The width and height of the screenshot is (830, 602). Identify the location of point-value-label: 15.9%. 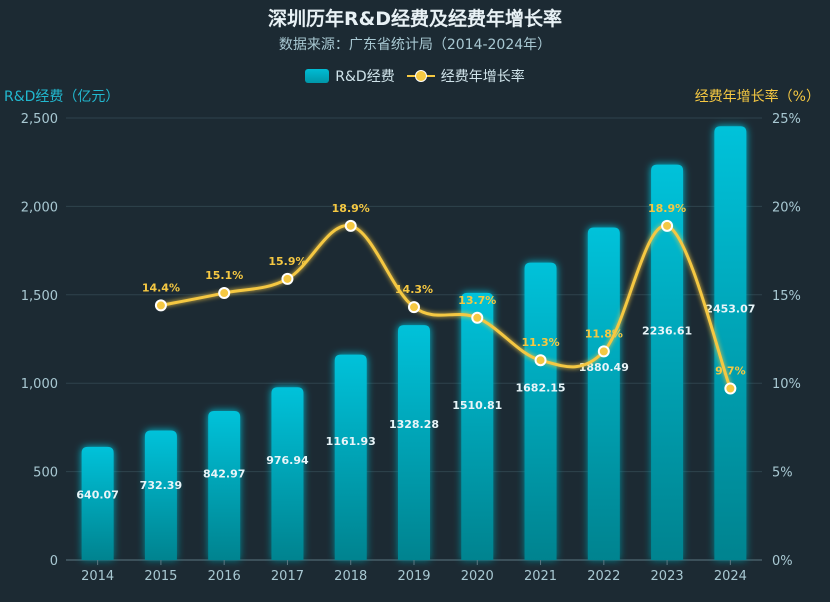
(287, 261).